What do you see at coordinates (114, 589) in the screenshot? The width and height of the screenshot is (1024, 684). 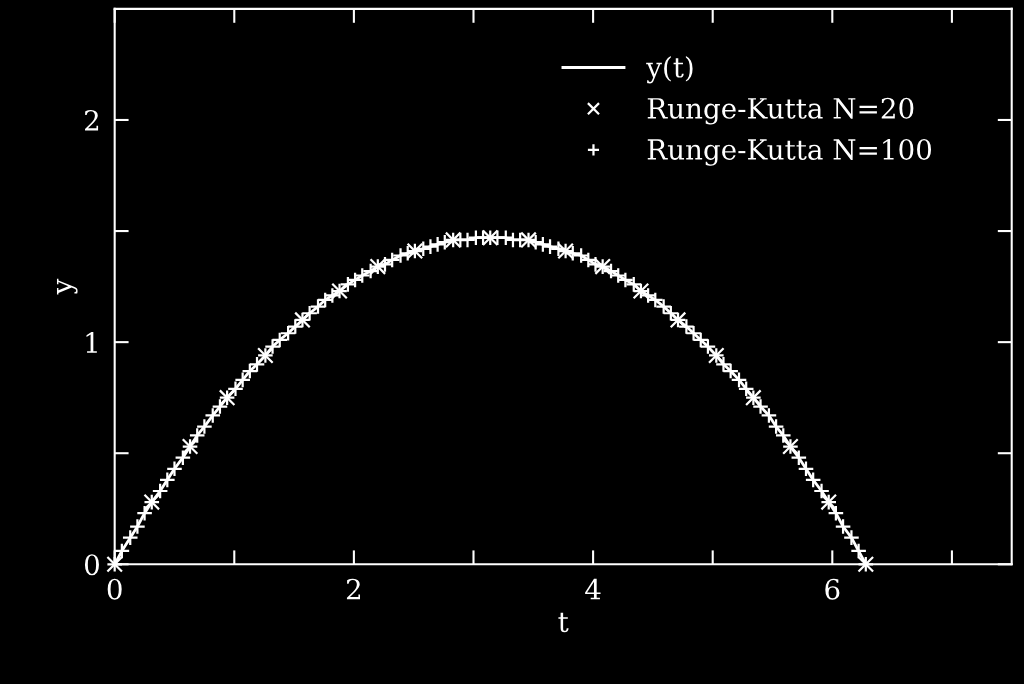 I see `x-tick-label: 0` at bounding box center [114, 589].